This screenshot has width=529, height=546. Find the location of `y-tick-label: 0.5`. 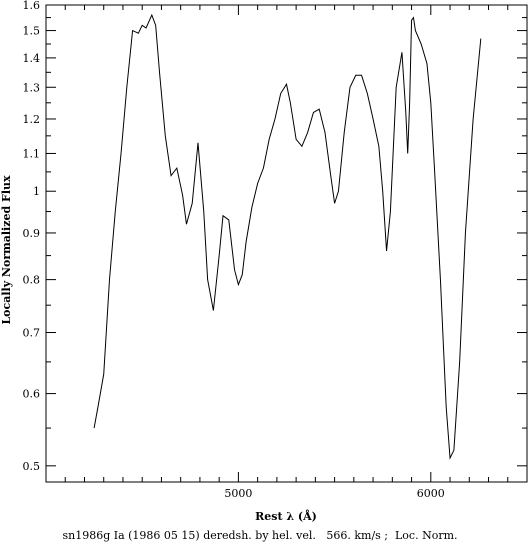

y-tick-label: 0.5 is located at coordinates (32, 466).